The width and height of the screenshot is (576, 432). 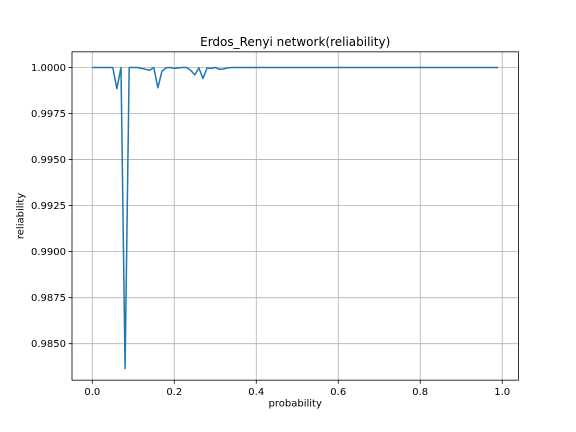 What do you see at coordinates (92, 392) in the screenshot?
I see `x-tick-label: 0.0` at bounding box center [92, 392].